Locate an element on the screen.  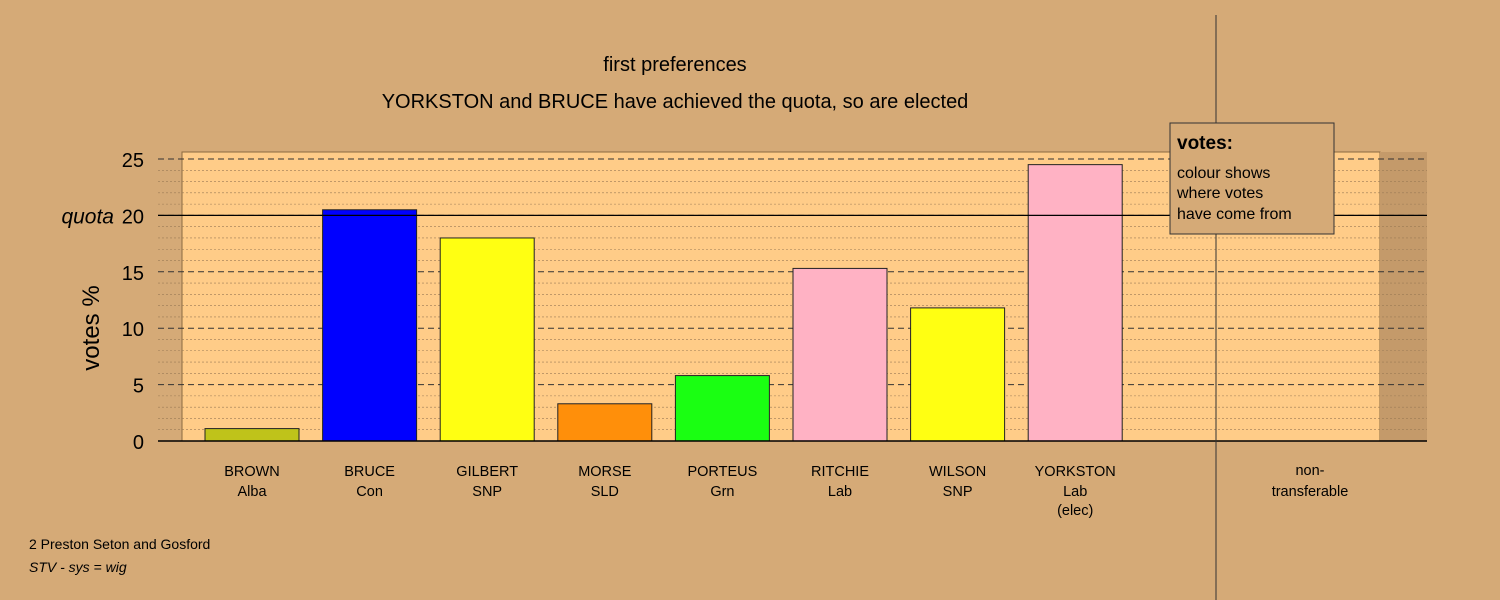
candidate-party-label: Alba is located at coordinates (252, 492).